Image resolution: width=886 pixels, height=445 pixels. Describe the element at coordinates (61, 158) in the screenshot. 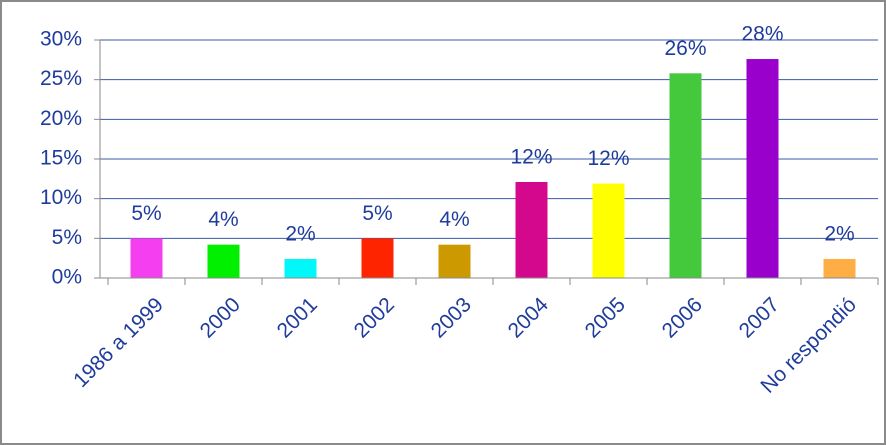

I see `y-tick-label: 15%` at that location.